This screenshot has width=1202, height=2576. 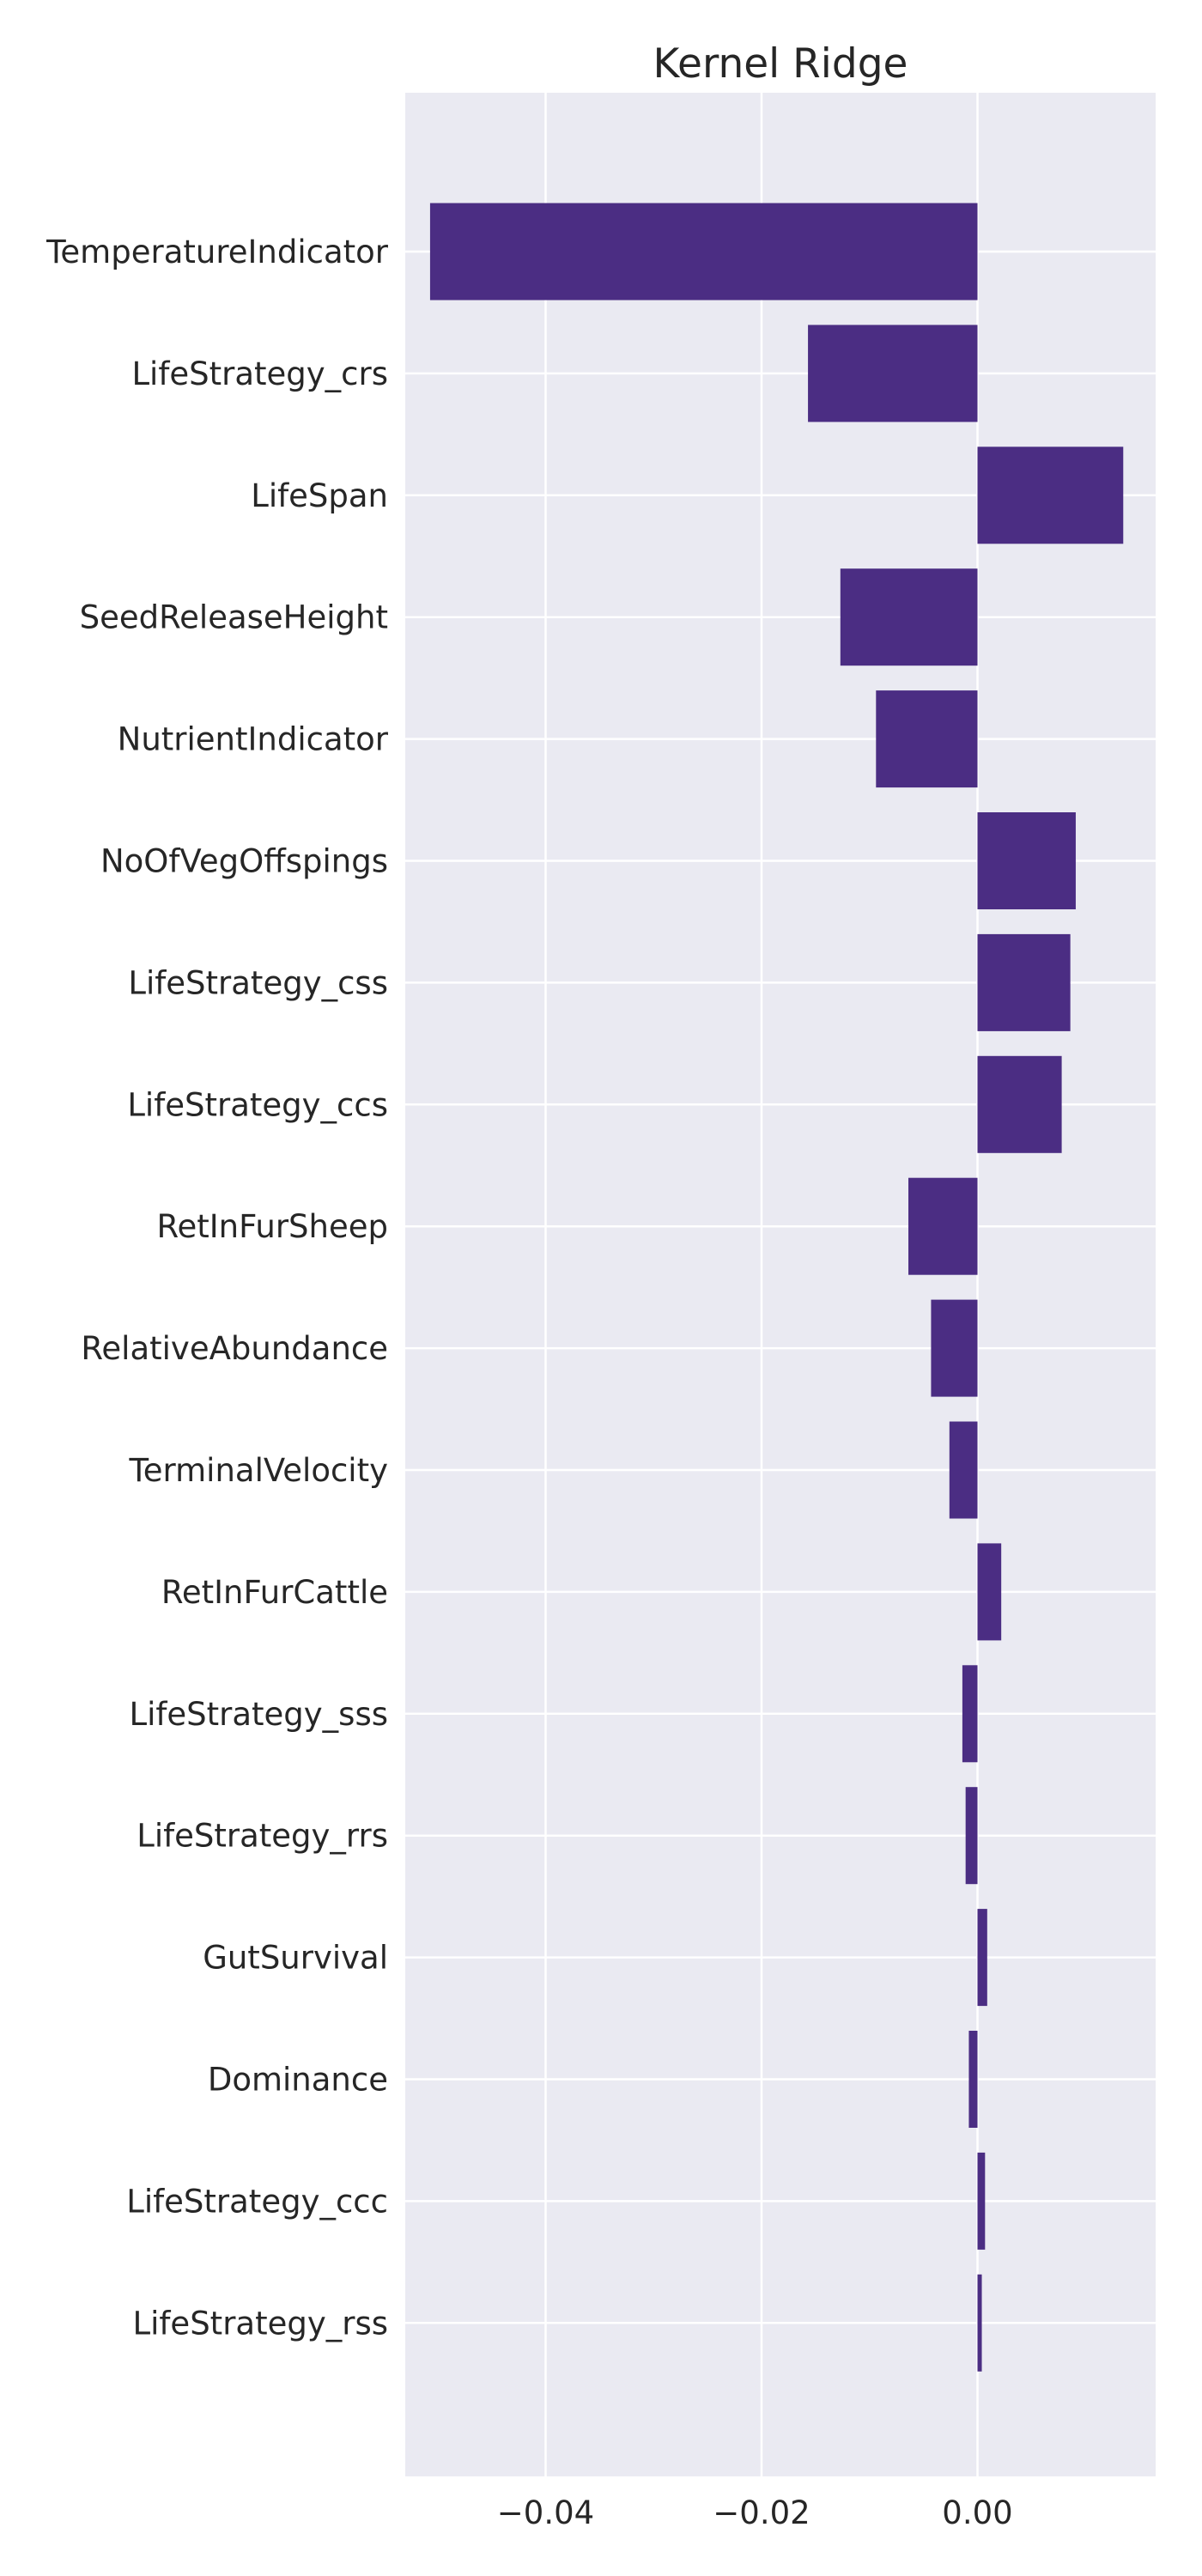 I want to click on y-tick-label: LifeStrategy_rss, so click(x=260, y=2324).